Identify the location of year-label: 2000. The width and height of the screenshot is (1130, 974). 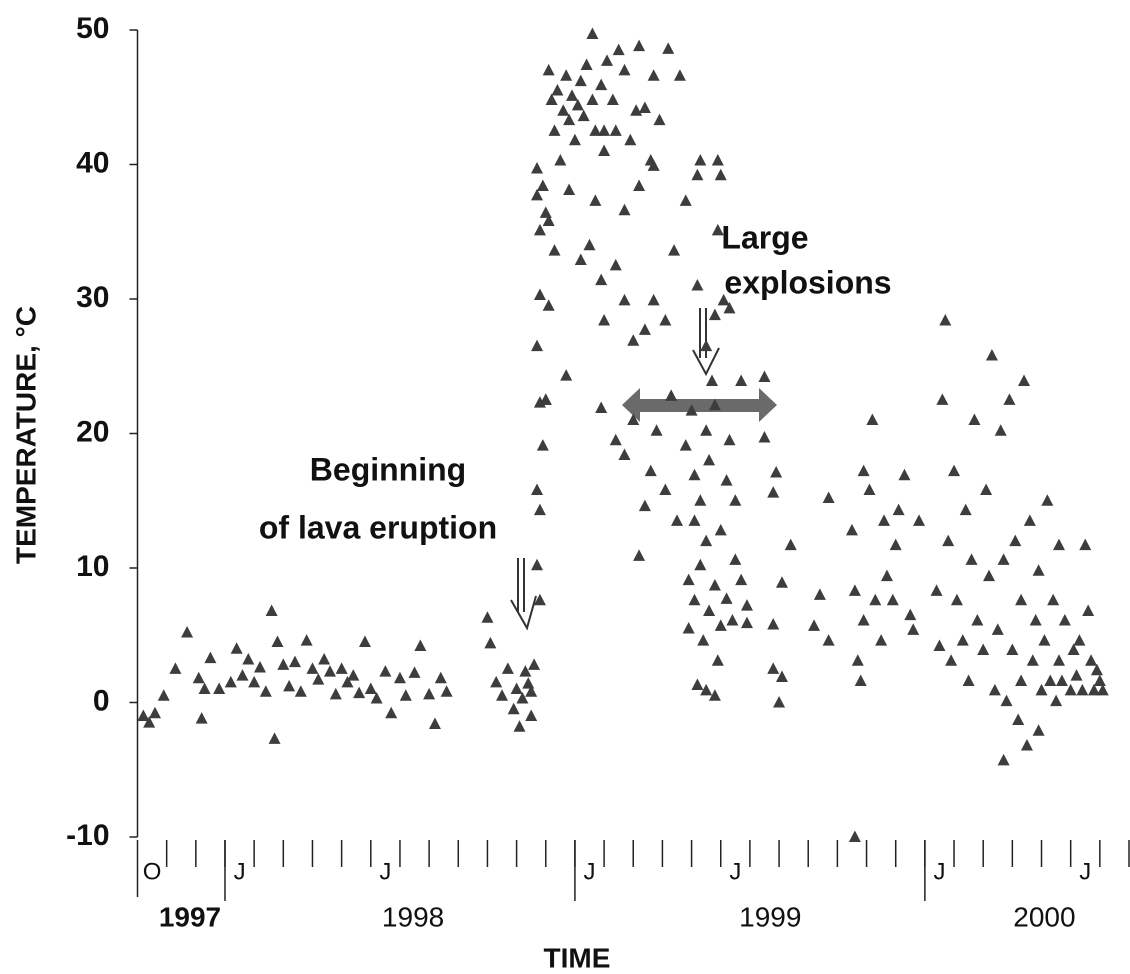
(1044, 916).